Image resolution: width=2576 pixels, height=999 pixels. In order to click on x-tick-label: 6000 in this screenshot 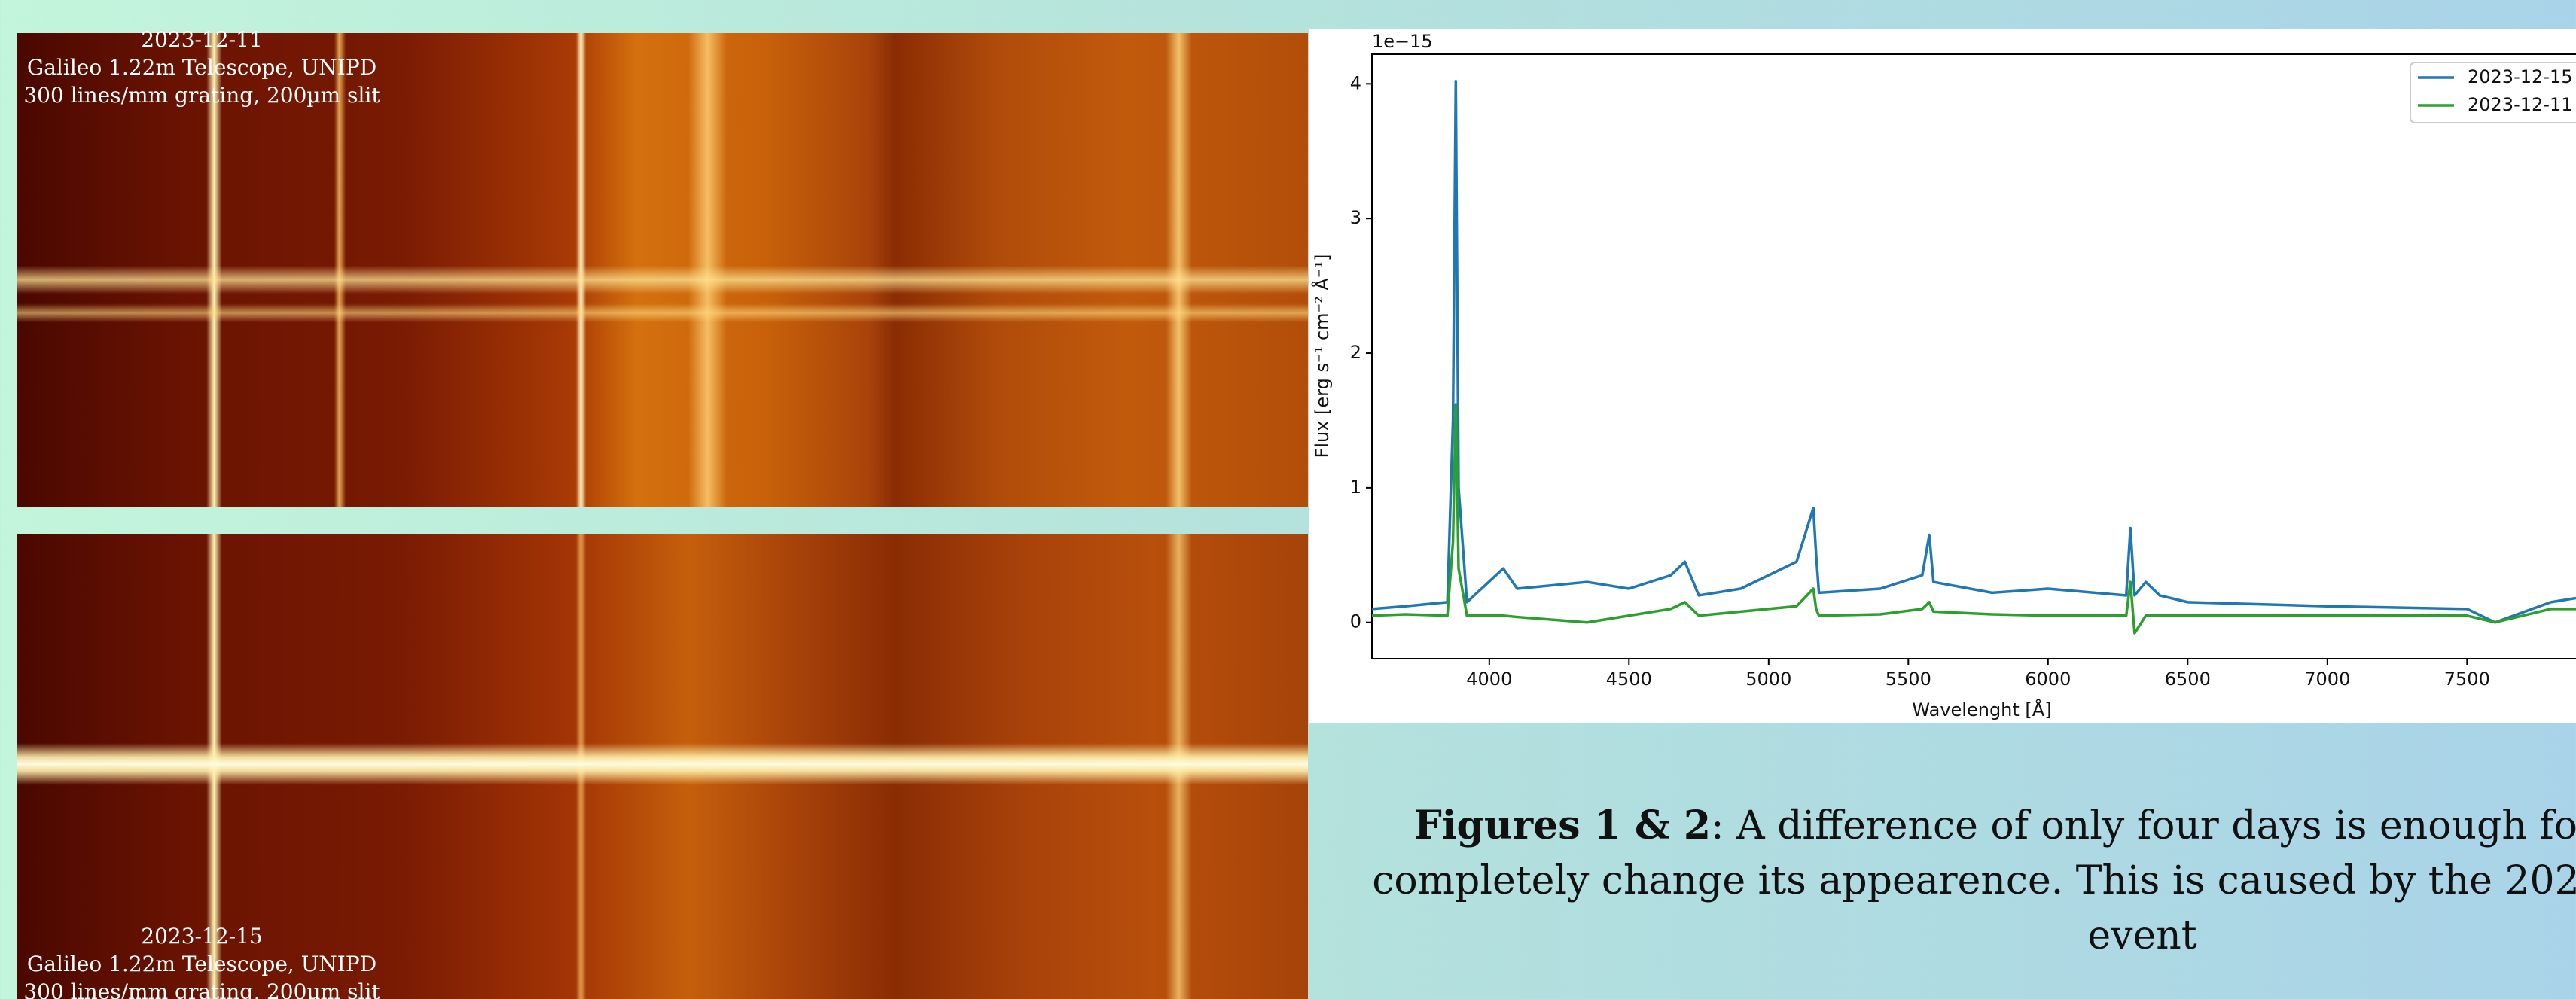, I will do `click(2048, 679)`.